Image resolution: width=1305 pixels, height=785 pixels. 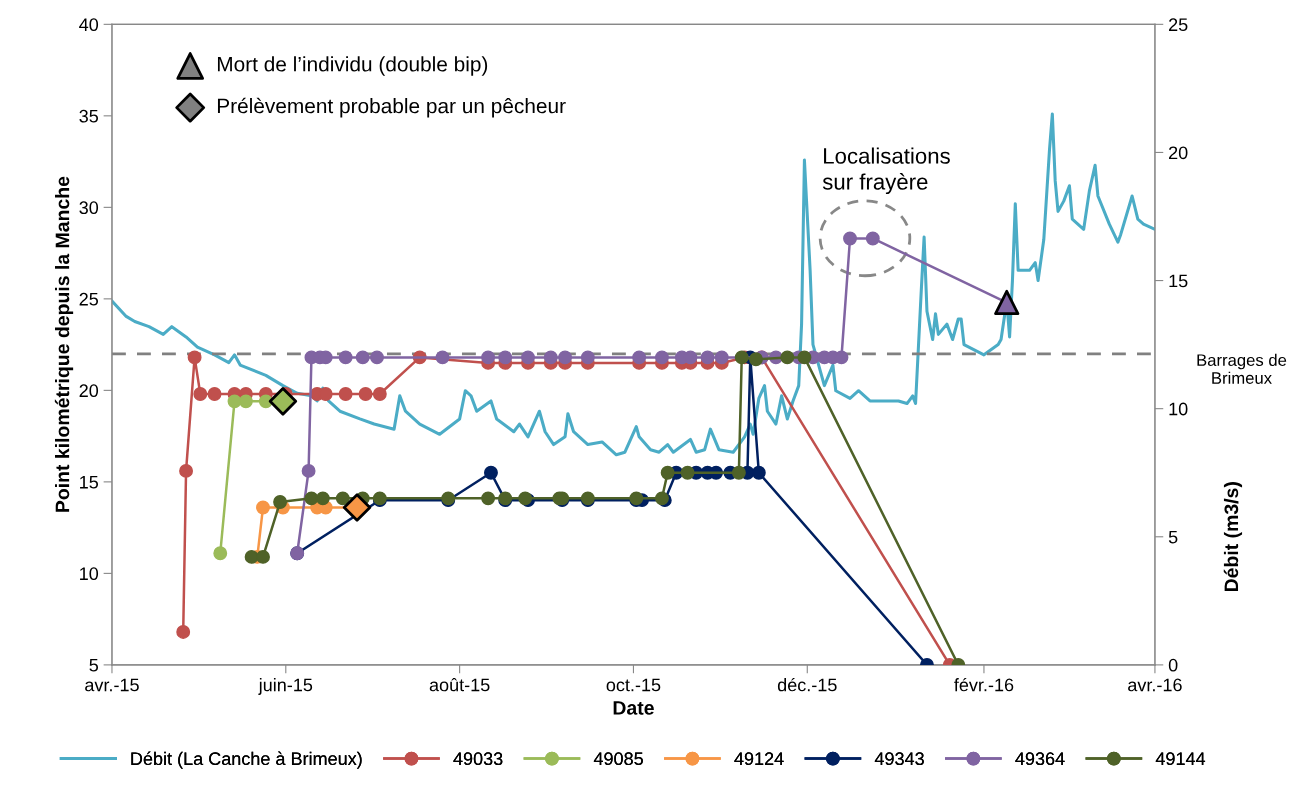 I want to click on x-axis-title: Date, so click(x=633, y=708).